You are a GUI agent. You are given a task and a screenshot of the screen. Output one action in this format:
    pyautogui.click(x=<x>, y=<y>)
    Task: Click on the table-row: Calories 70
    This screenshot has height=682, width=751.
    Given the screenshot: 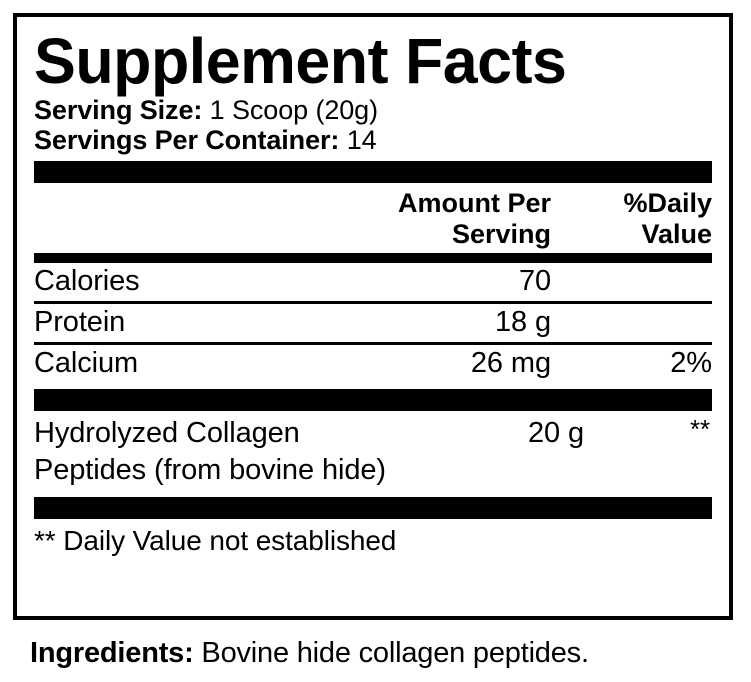 What is the action you would take?
    pyautogui.click(x=373, y=282)
    